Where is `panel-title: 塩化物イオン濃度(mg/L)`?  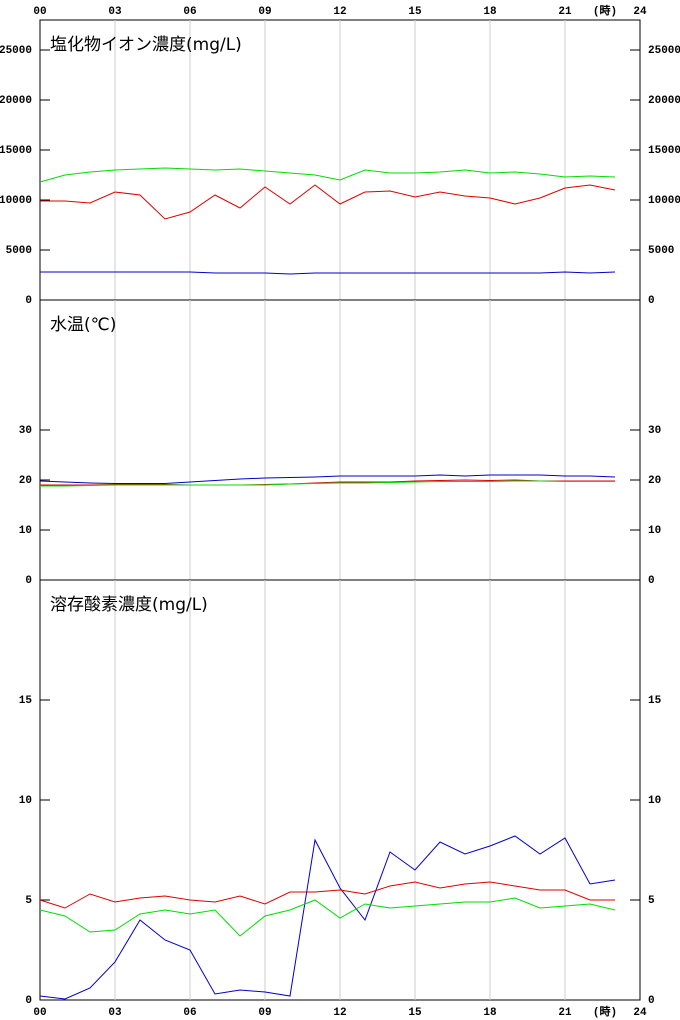
panel-title: 塩化物イオン濃度(mg/L) is located at coordinates (146, 45).